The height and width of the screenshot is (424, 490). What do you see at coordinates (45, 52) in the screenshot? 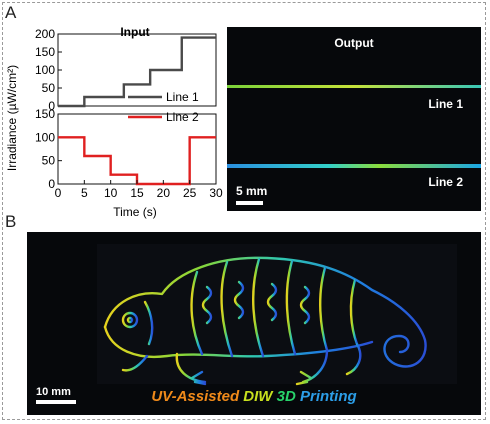
I see `top-y-tick-label: 150` at bounding box center [45, 52].